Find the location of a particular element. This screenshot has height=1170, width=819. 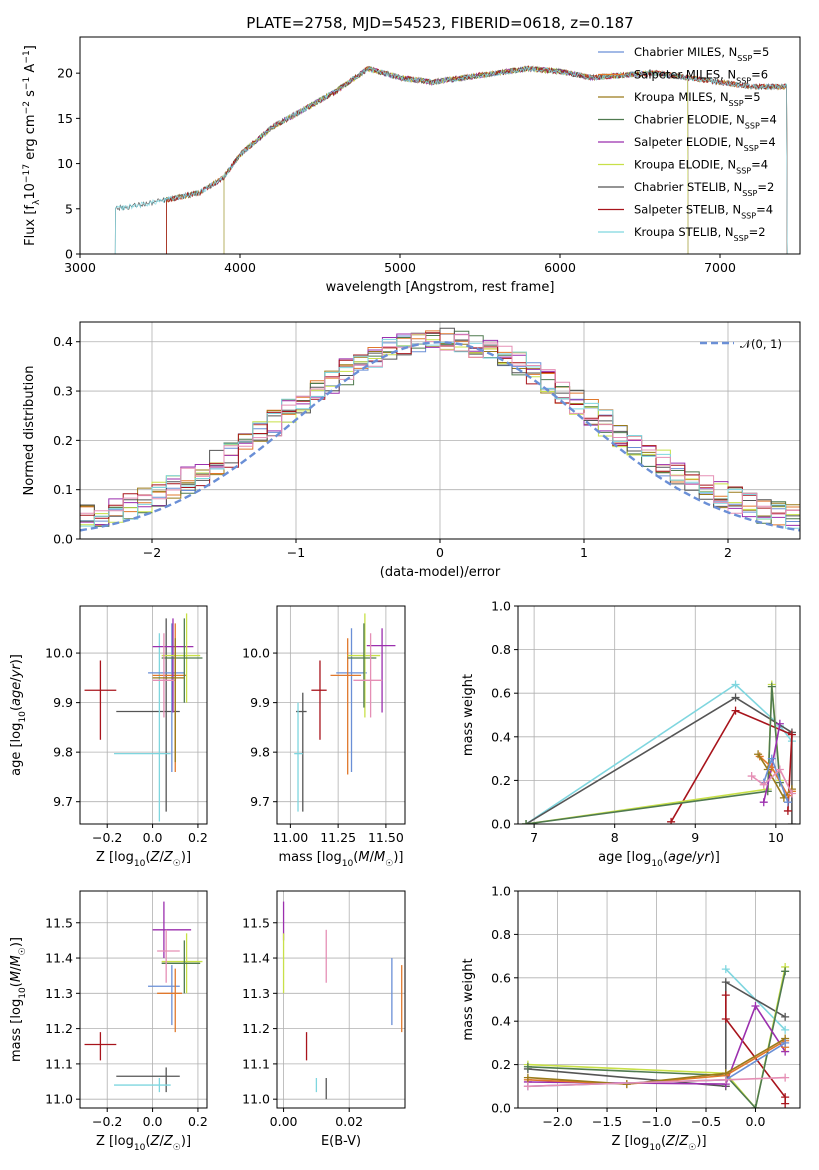

y-axis-label: Normed distribution is located at coordinates (29, 431).